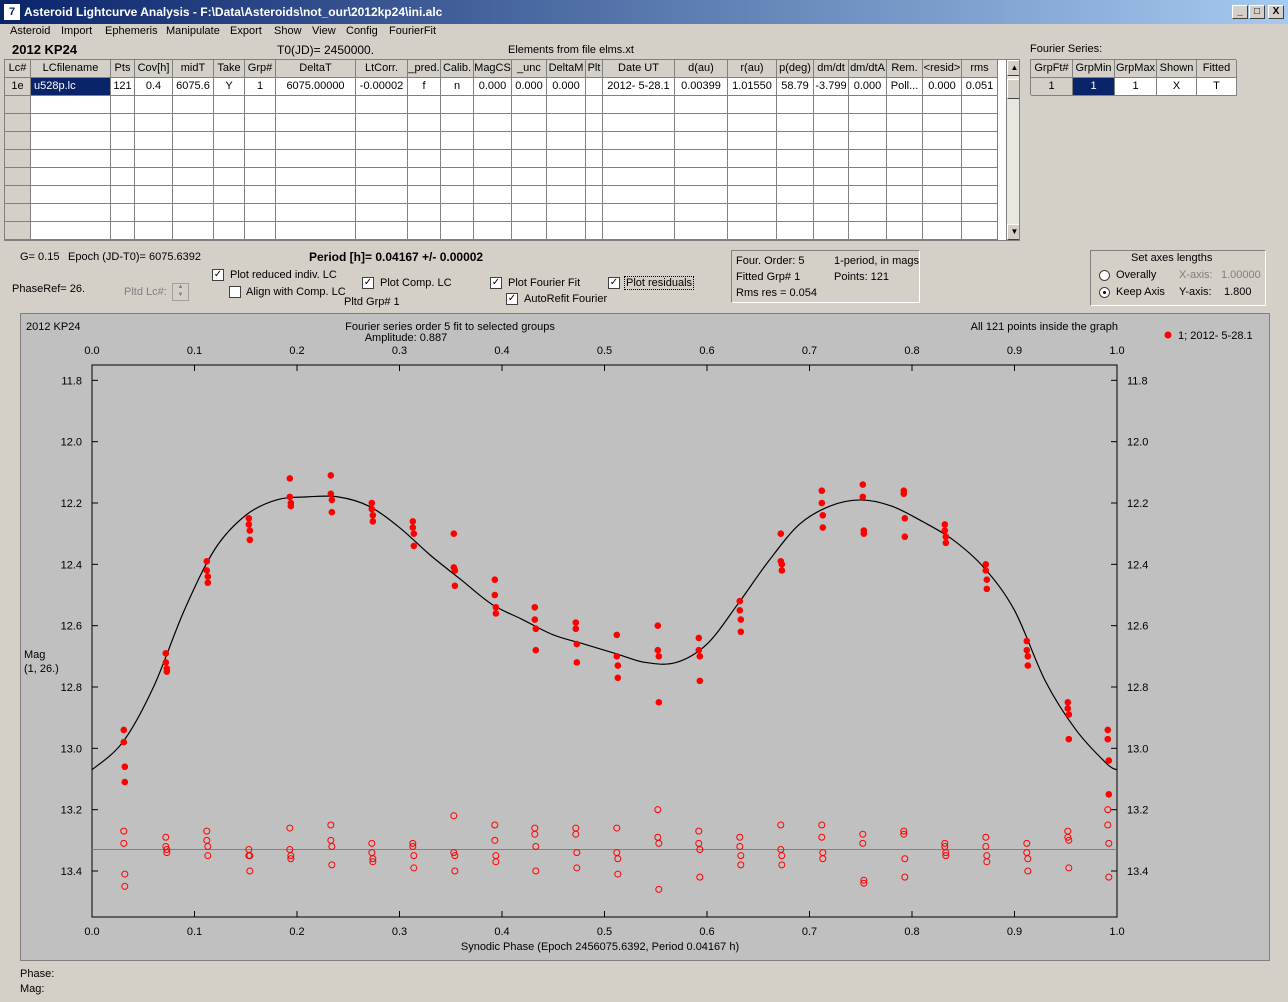  I want to click on plot-fourier-checkbox: ✓, so click(496, 283).